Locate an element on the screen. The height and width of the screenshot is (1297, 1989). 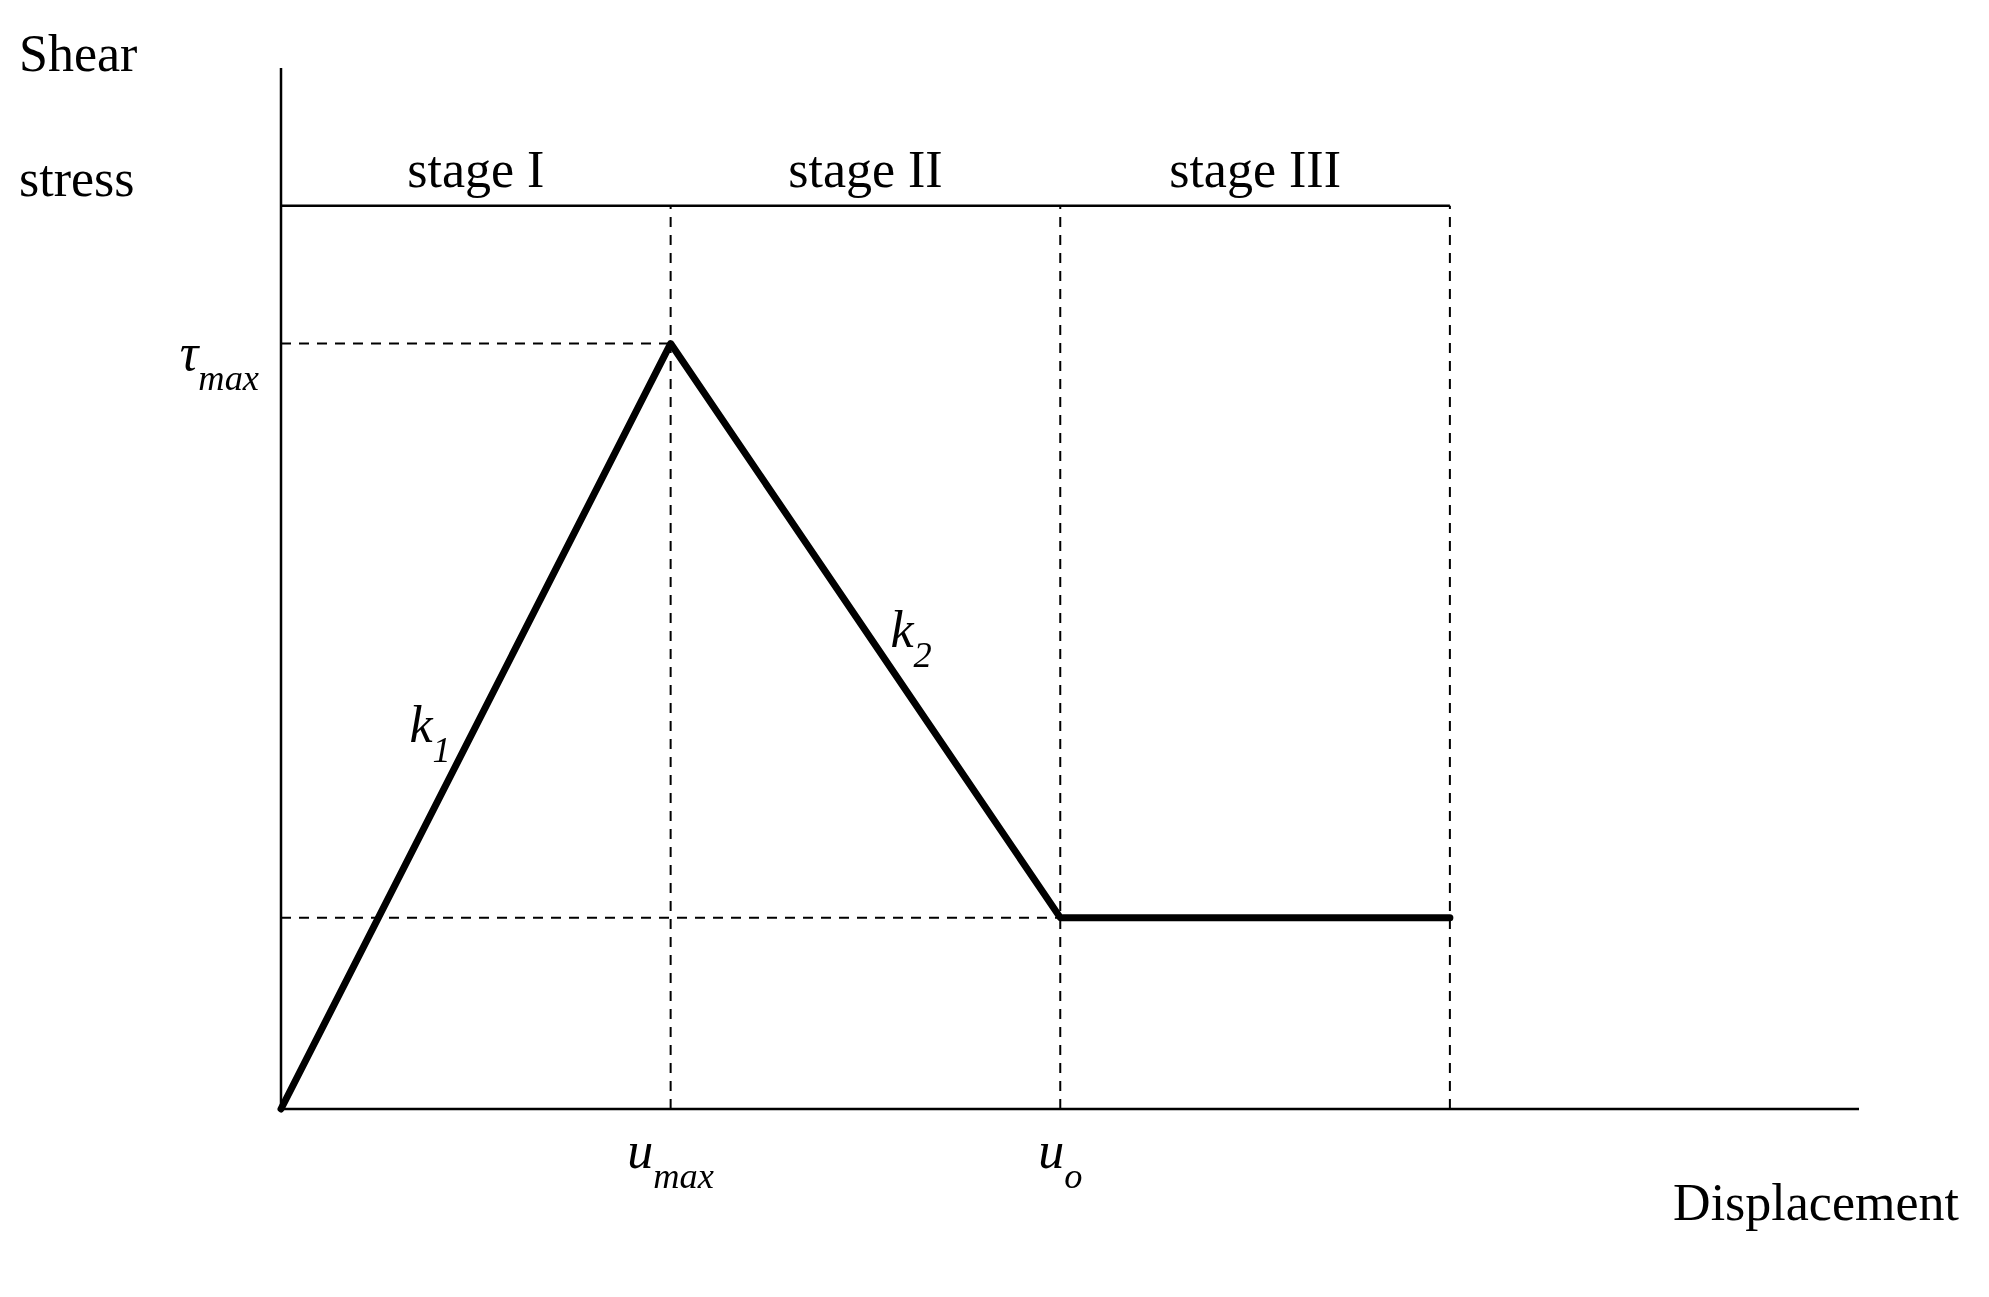
text: stage I is located at coordinates (476, 169).